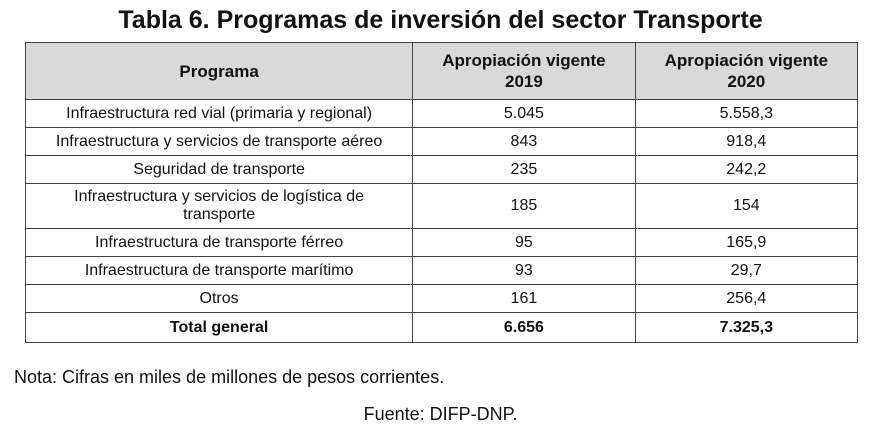 Image resolution: width=891 pixels, height=448 pixels. Describe the element at coordinates (524, 327) in the screenshot. I see `cell-total-2019: 6.656` at that location.